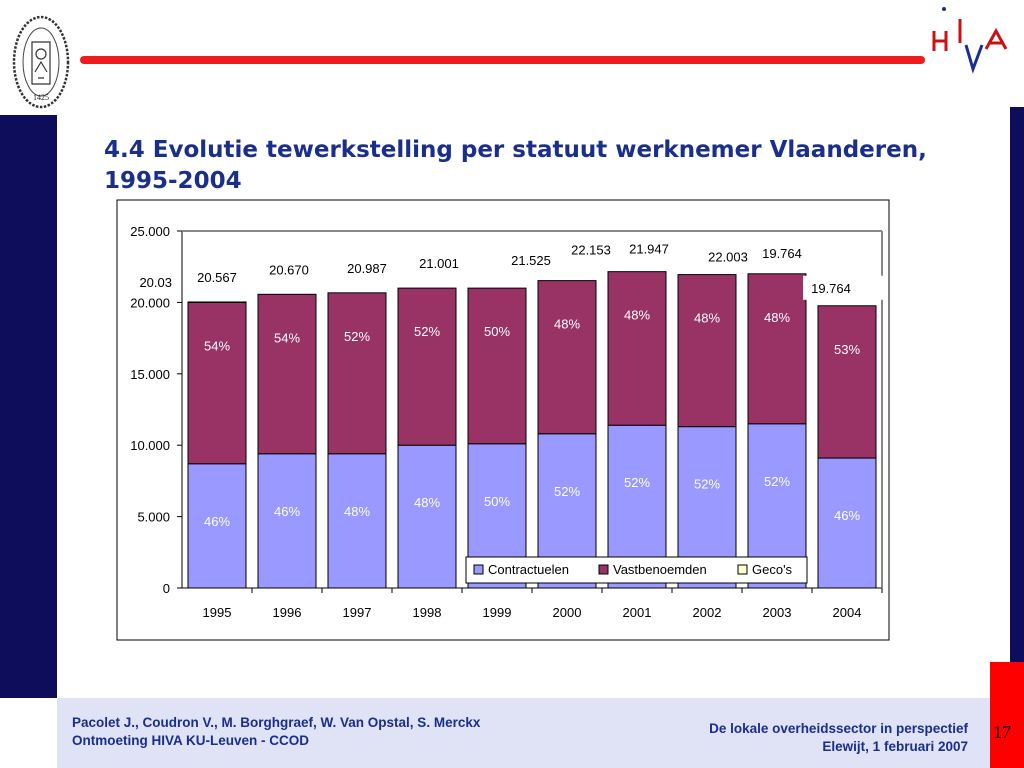 The width and height of the screenshot is (1024, 768). I want to click on bar-vastbenoemden-2004, so click(847, 382).